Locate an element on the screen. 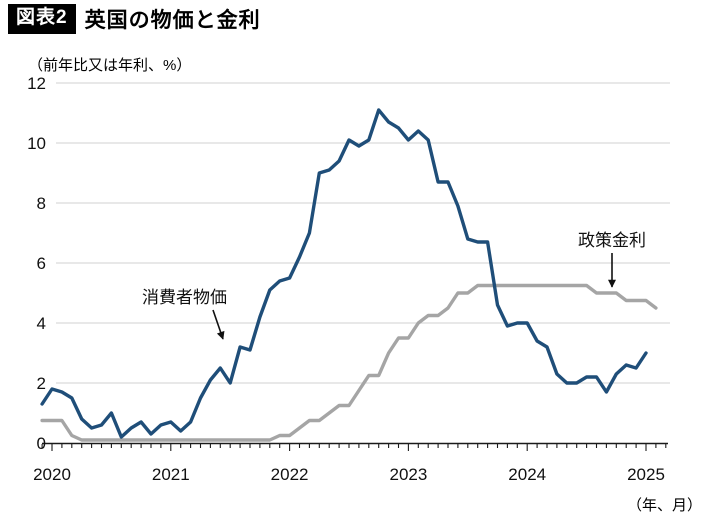 This screenshot has width=710, height=520. y-axis-tick-label: 2 is located at coordinates (41, 383).